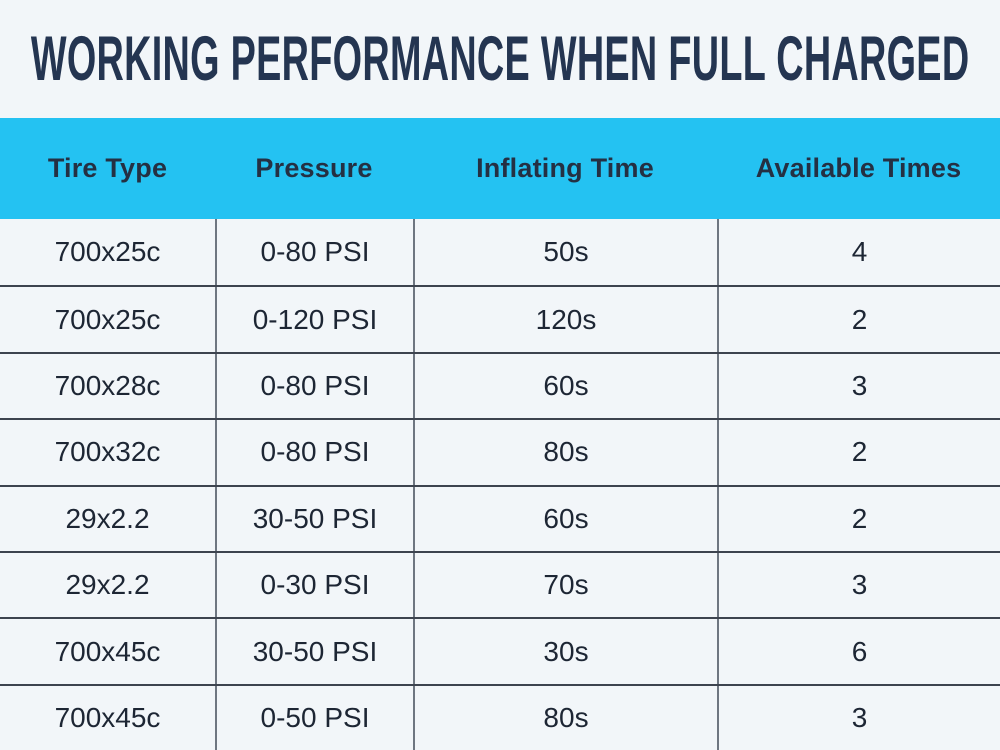 The image size is (1000, 750). I want to click on column-header-available-times: Available Times, so click(858, 168).